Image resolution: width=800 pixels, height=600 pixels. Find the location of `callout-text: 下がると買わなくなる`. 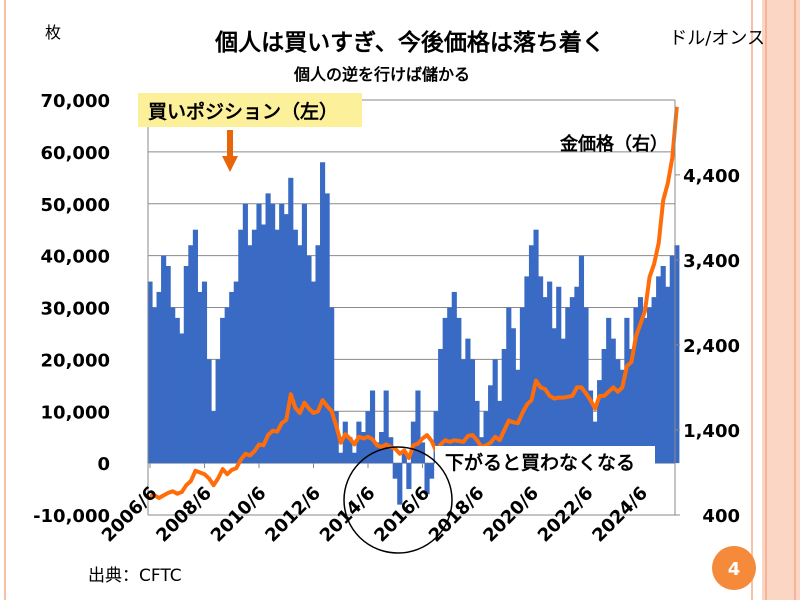

callout-text: 下がると買わなくなる is located at coordinates (540, 462).